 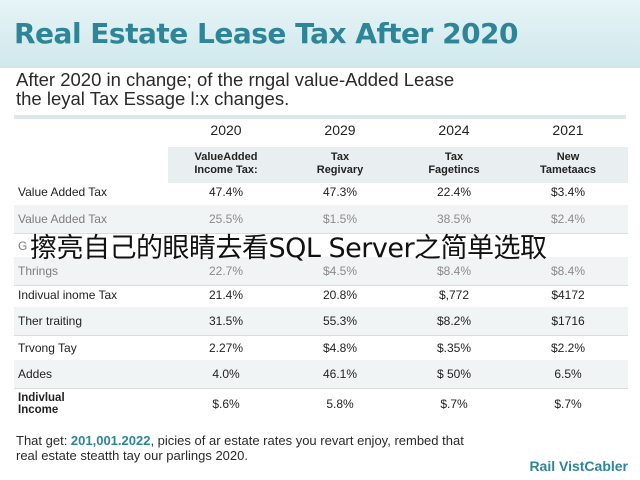 I want to click on row-label: Indivlual Income, so click(x=41, y=404).